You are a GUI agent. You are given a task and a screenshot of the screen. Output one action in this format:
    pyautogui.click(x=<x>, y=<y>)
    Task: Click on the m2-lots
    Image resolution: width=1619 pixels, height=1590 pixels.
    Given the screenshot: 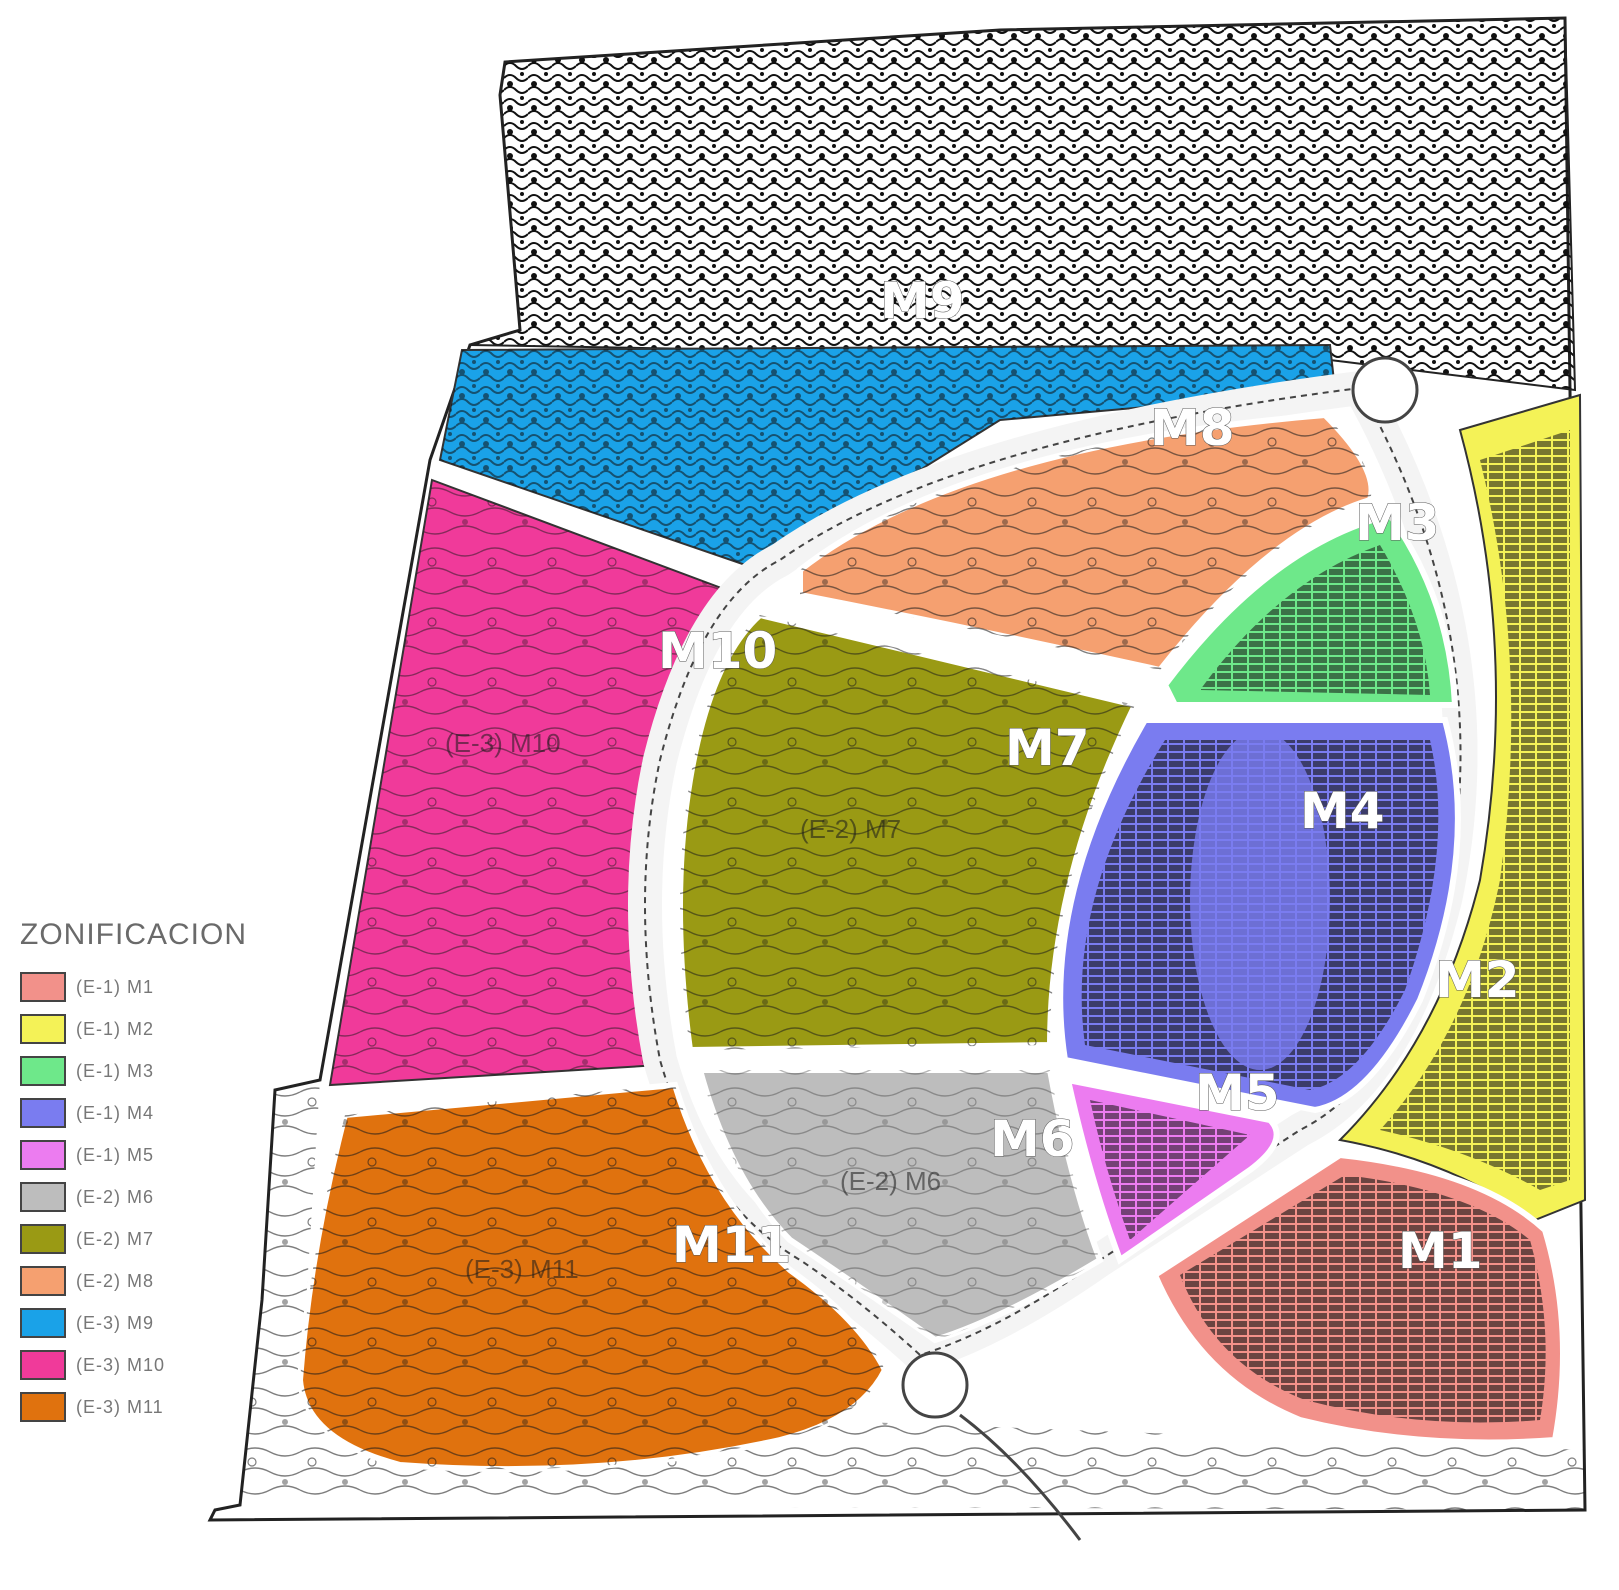 What is the action you would take?
    pyautogui.click(x=1475, y=810)
    